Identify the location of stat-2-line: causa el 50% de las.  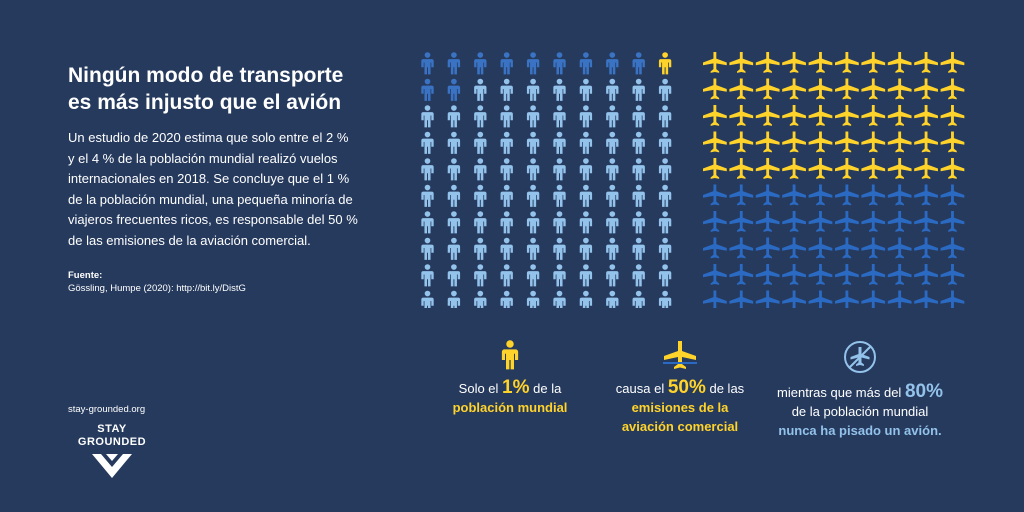
(680, 388).